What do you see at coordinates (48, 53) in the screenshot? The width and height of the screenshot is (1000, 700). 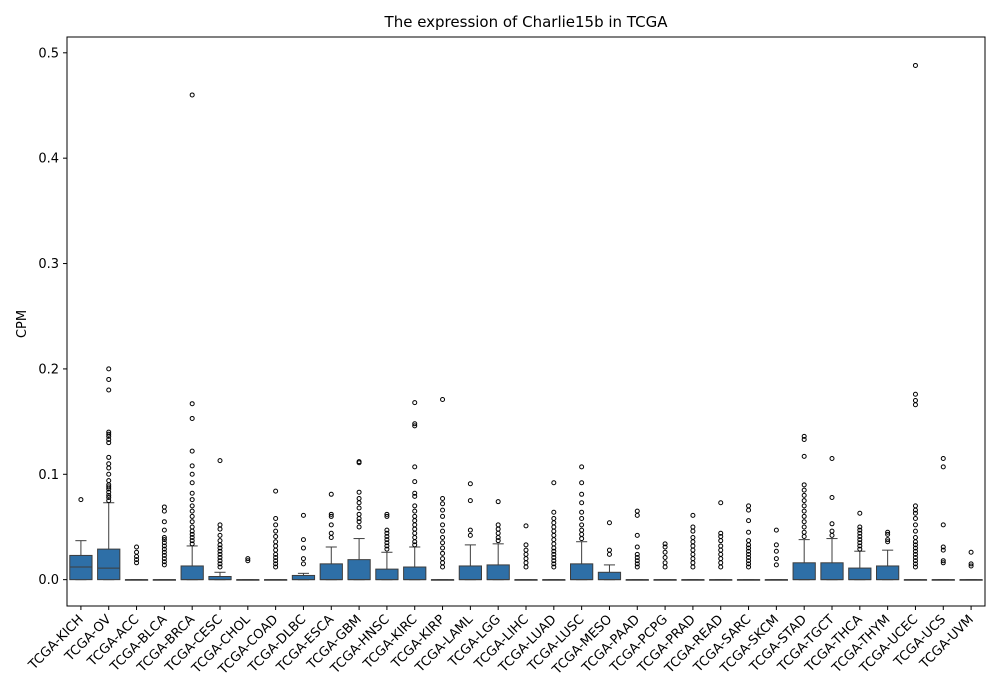 I see `y-tick-label: 0.5` at bounding box center [48, 53].